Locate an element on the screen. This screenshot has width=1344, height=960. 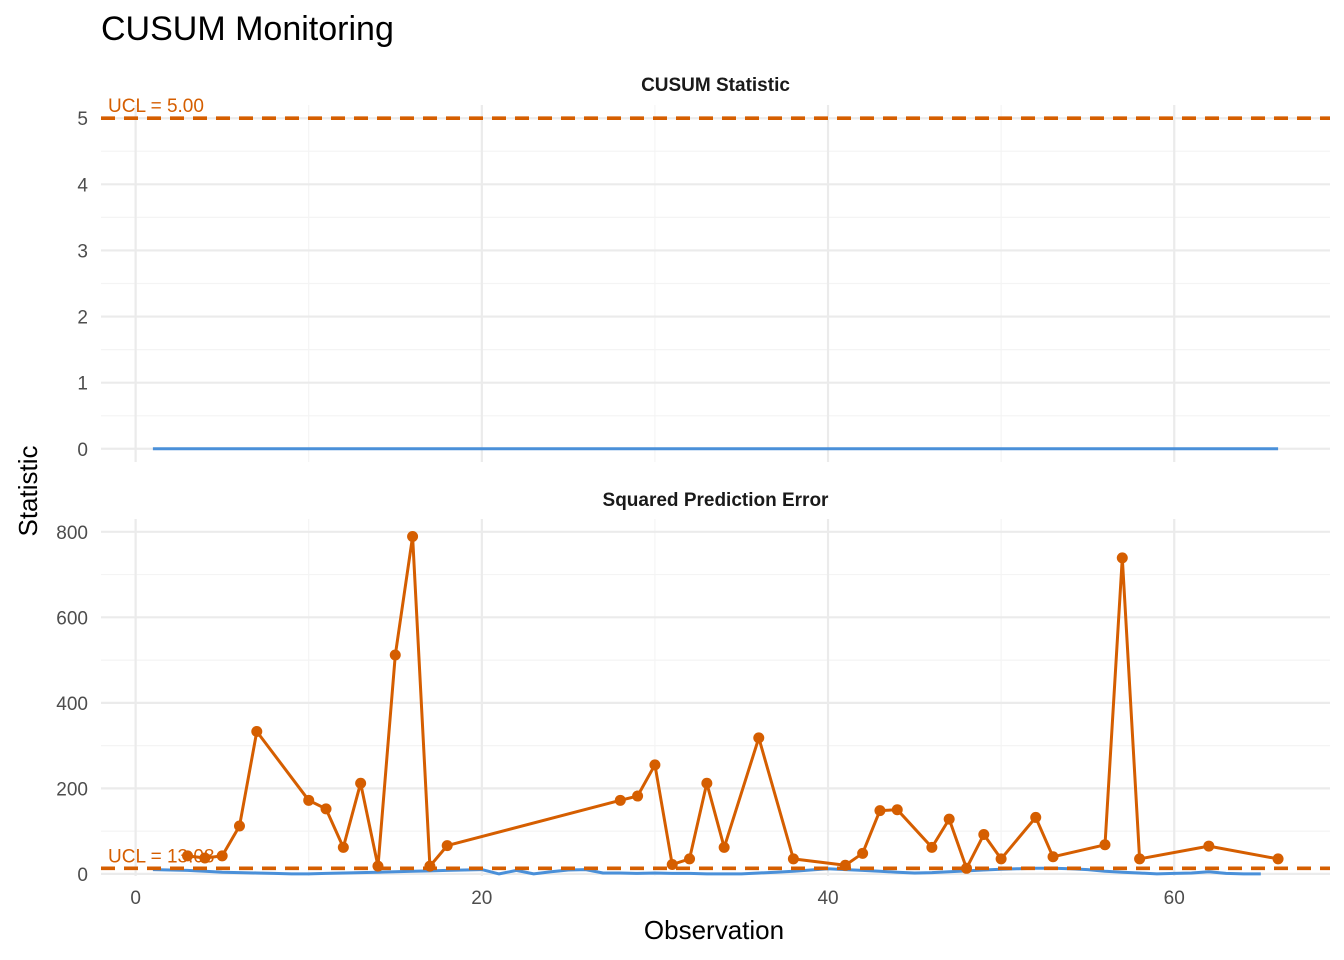
chart-title: CUSUM Monitoring is located at coordinates (247, 29).